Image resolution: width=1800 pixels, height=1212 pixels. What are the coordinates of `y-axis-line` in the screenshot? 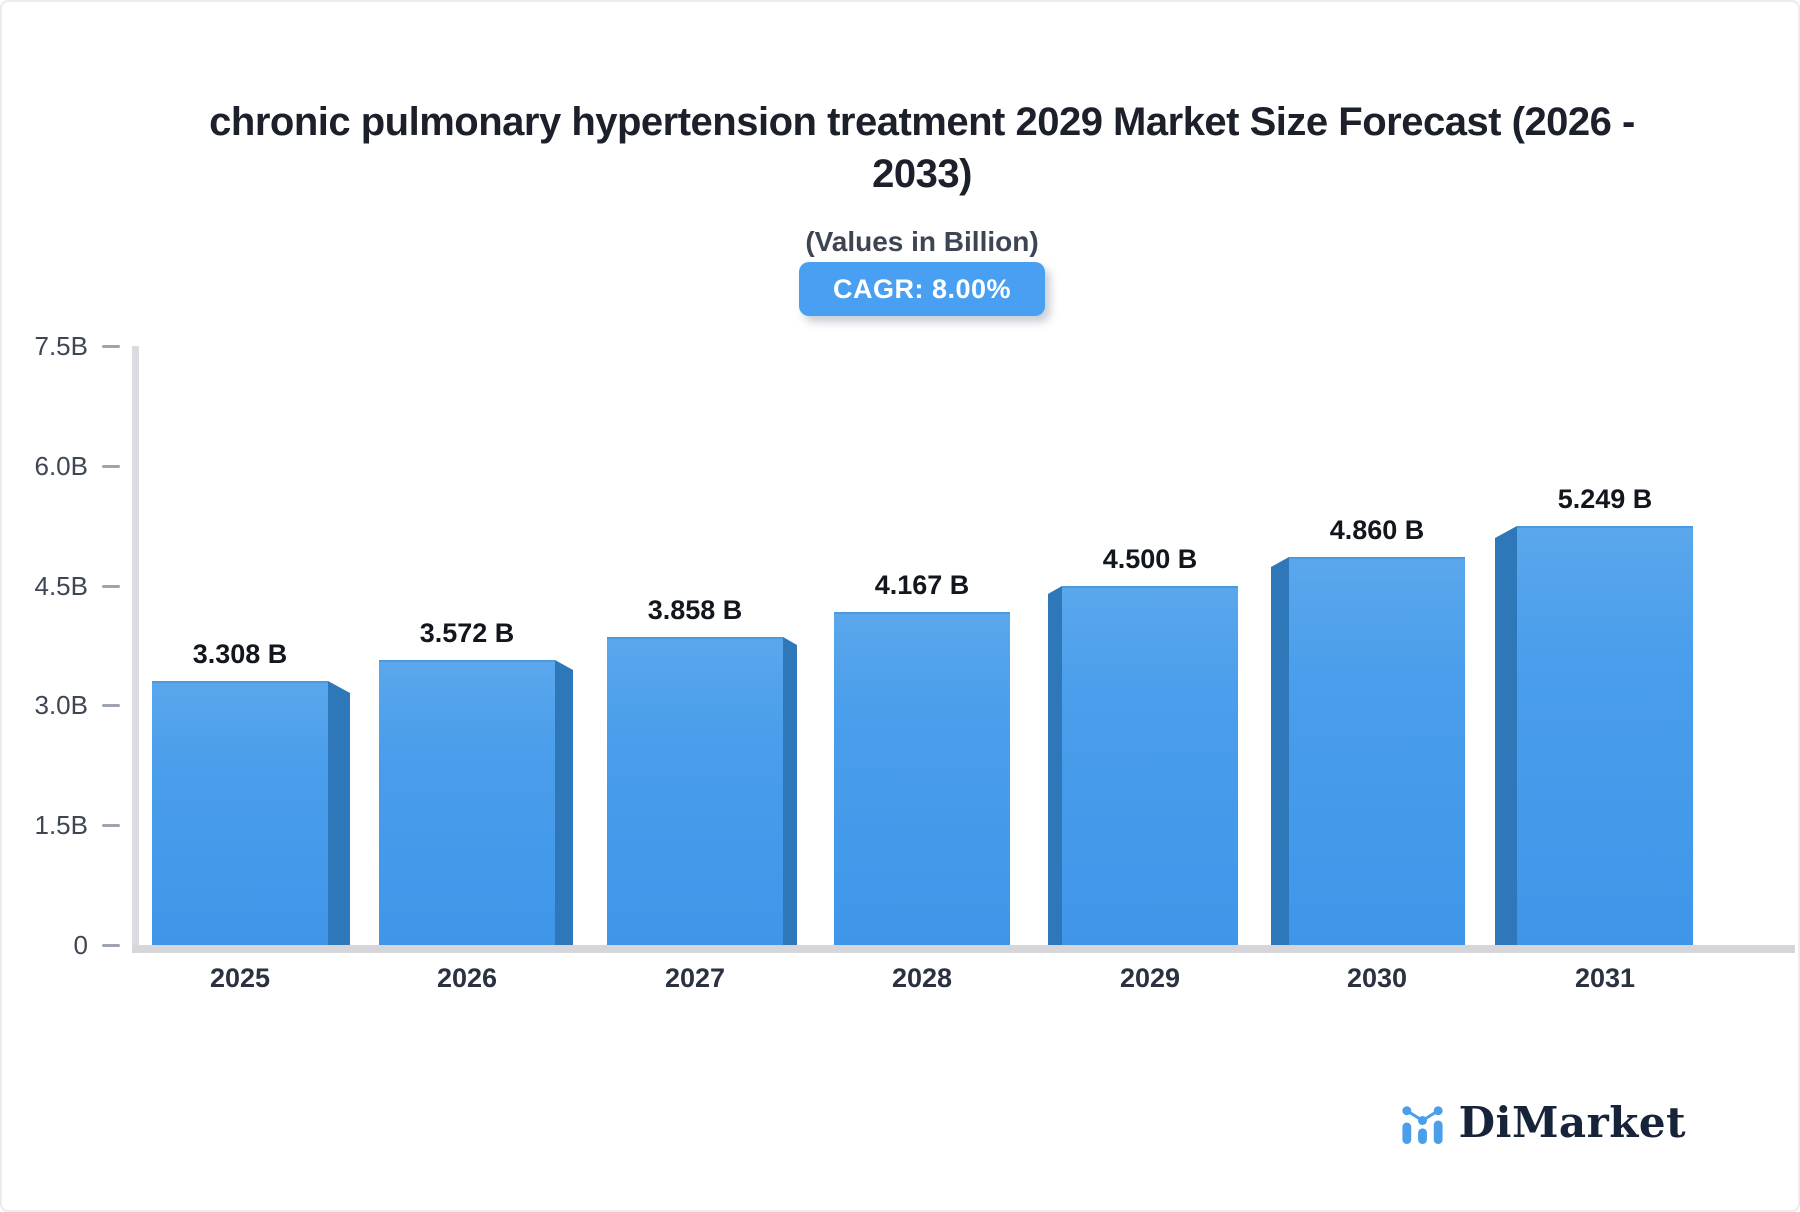 It's located at (135, 649).